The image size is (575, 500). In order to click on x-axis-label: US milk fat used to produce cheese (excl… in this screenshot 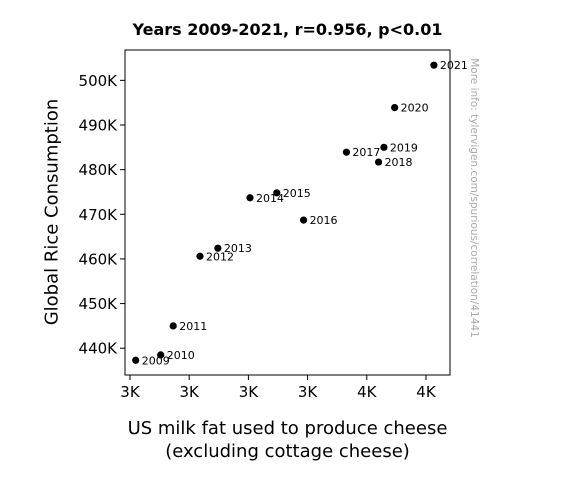, I will do `click(287, 440)`.